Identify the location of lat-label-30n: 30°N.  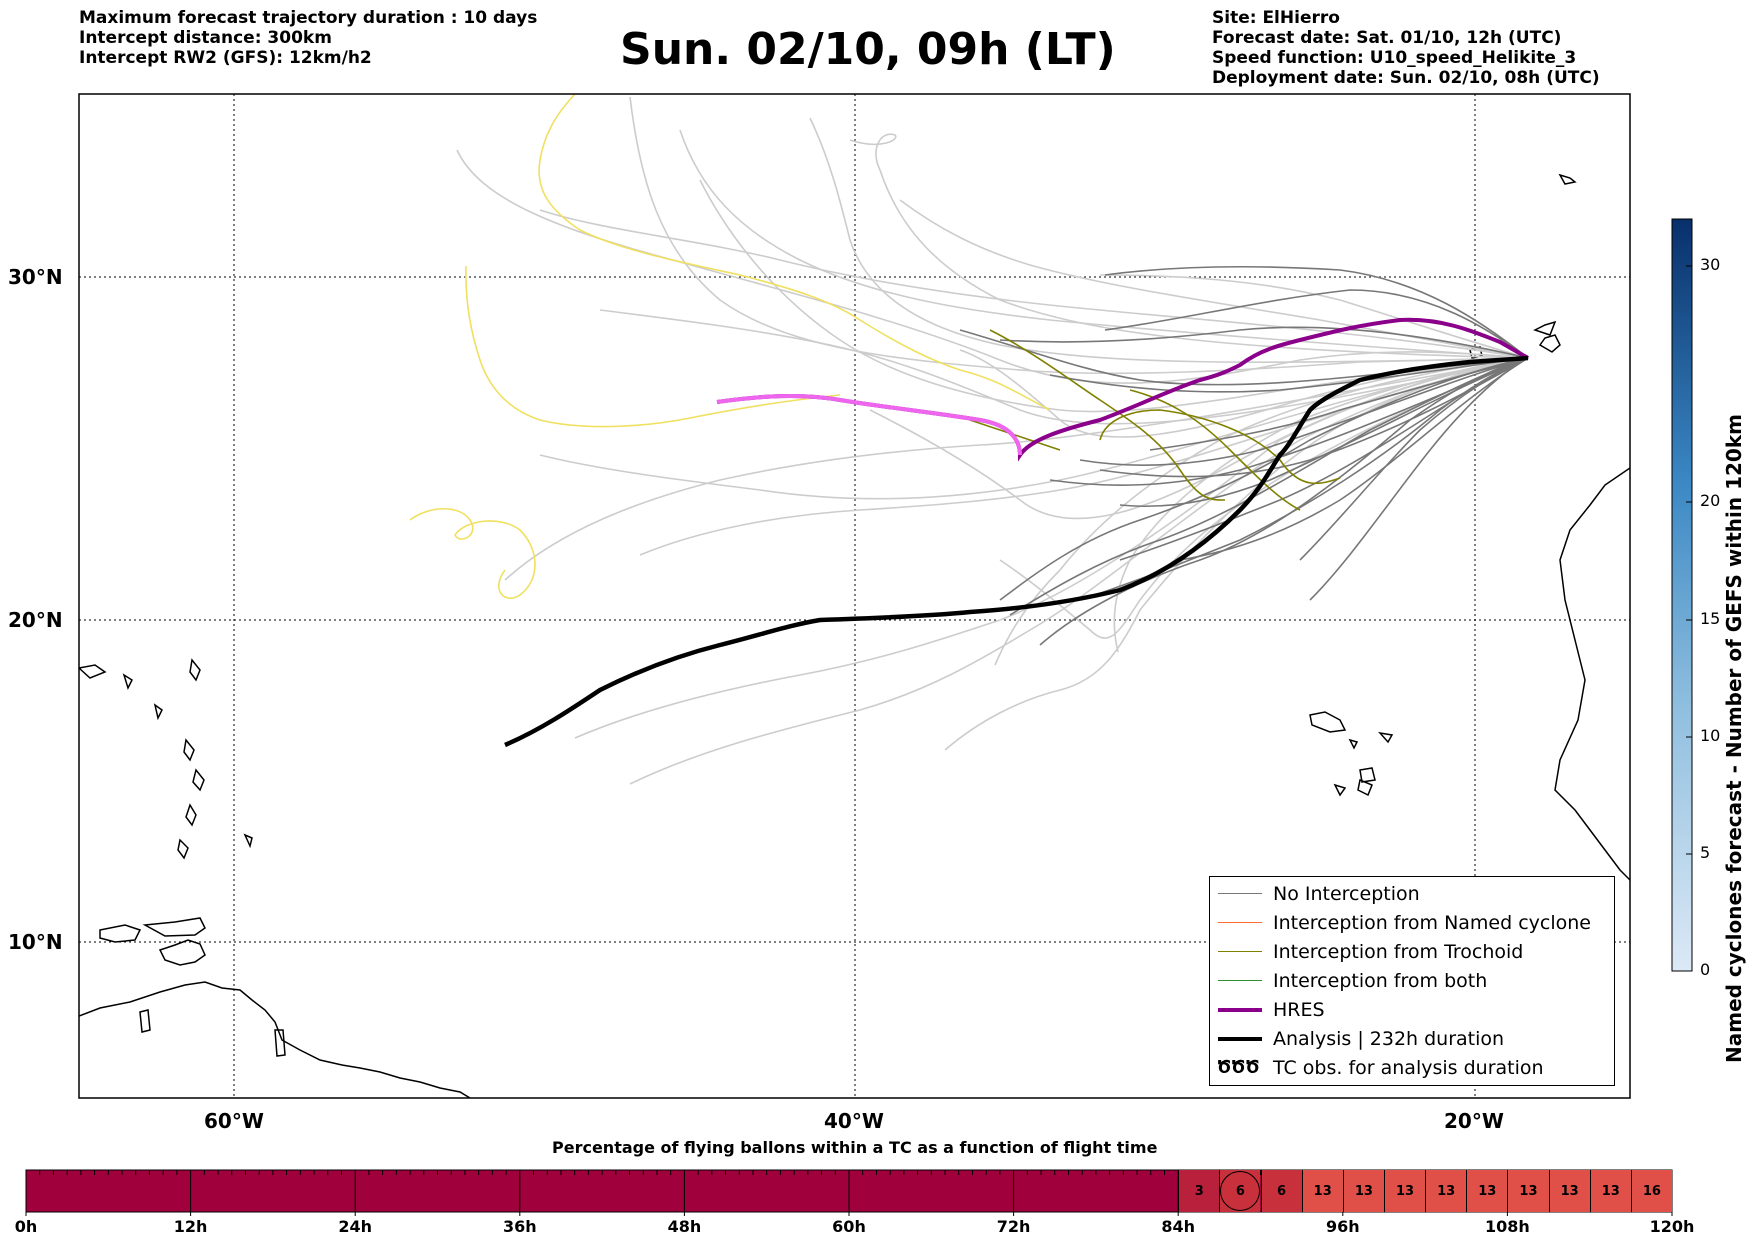
(35, 277).